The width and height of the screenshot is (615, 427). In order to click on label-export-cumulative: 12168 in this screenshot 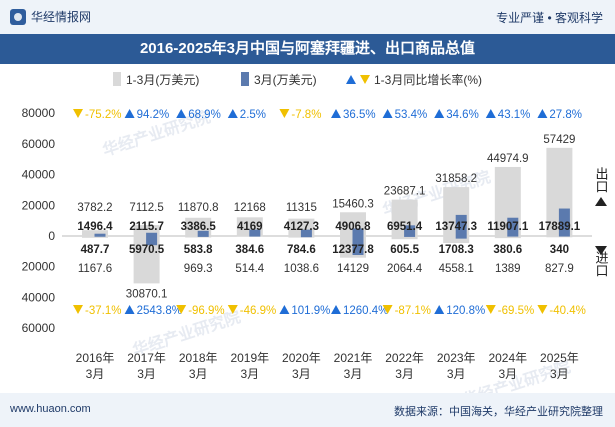, I will do `click(250, 208)`.